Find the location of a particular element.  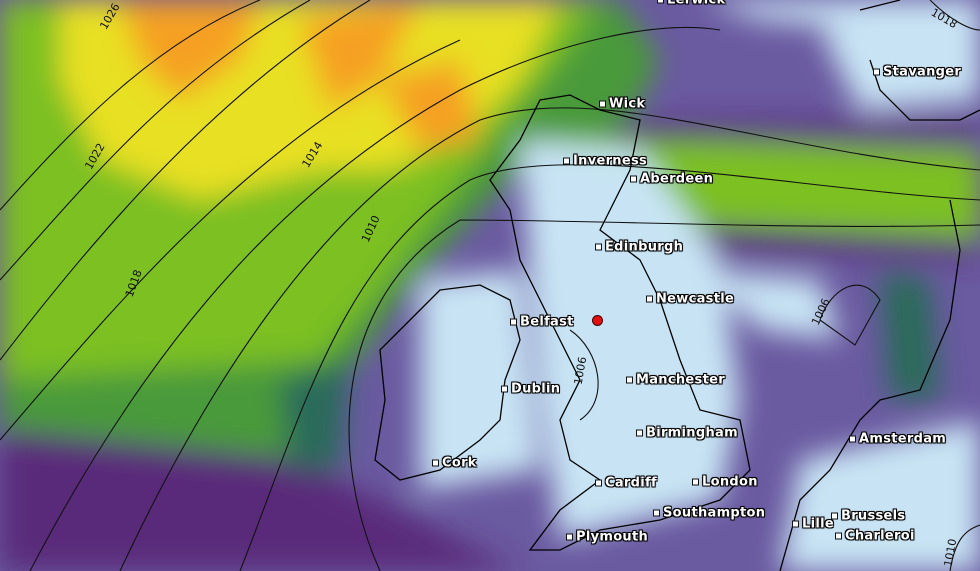

city-label: Lille is located at coordinates (818, 524).